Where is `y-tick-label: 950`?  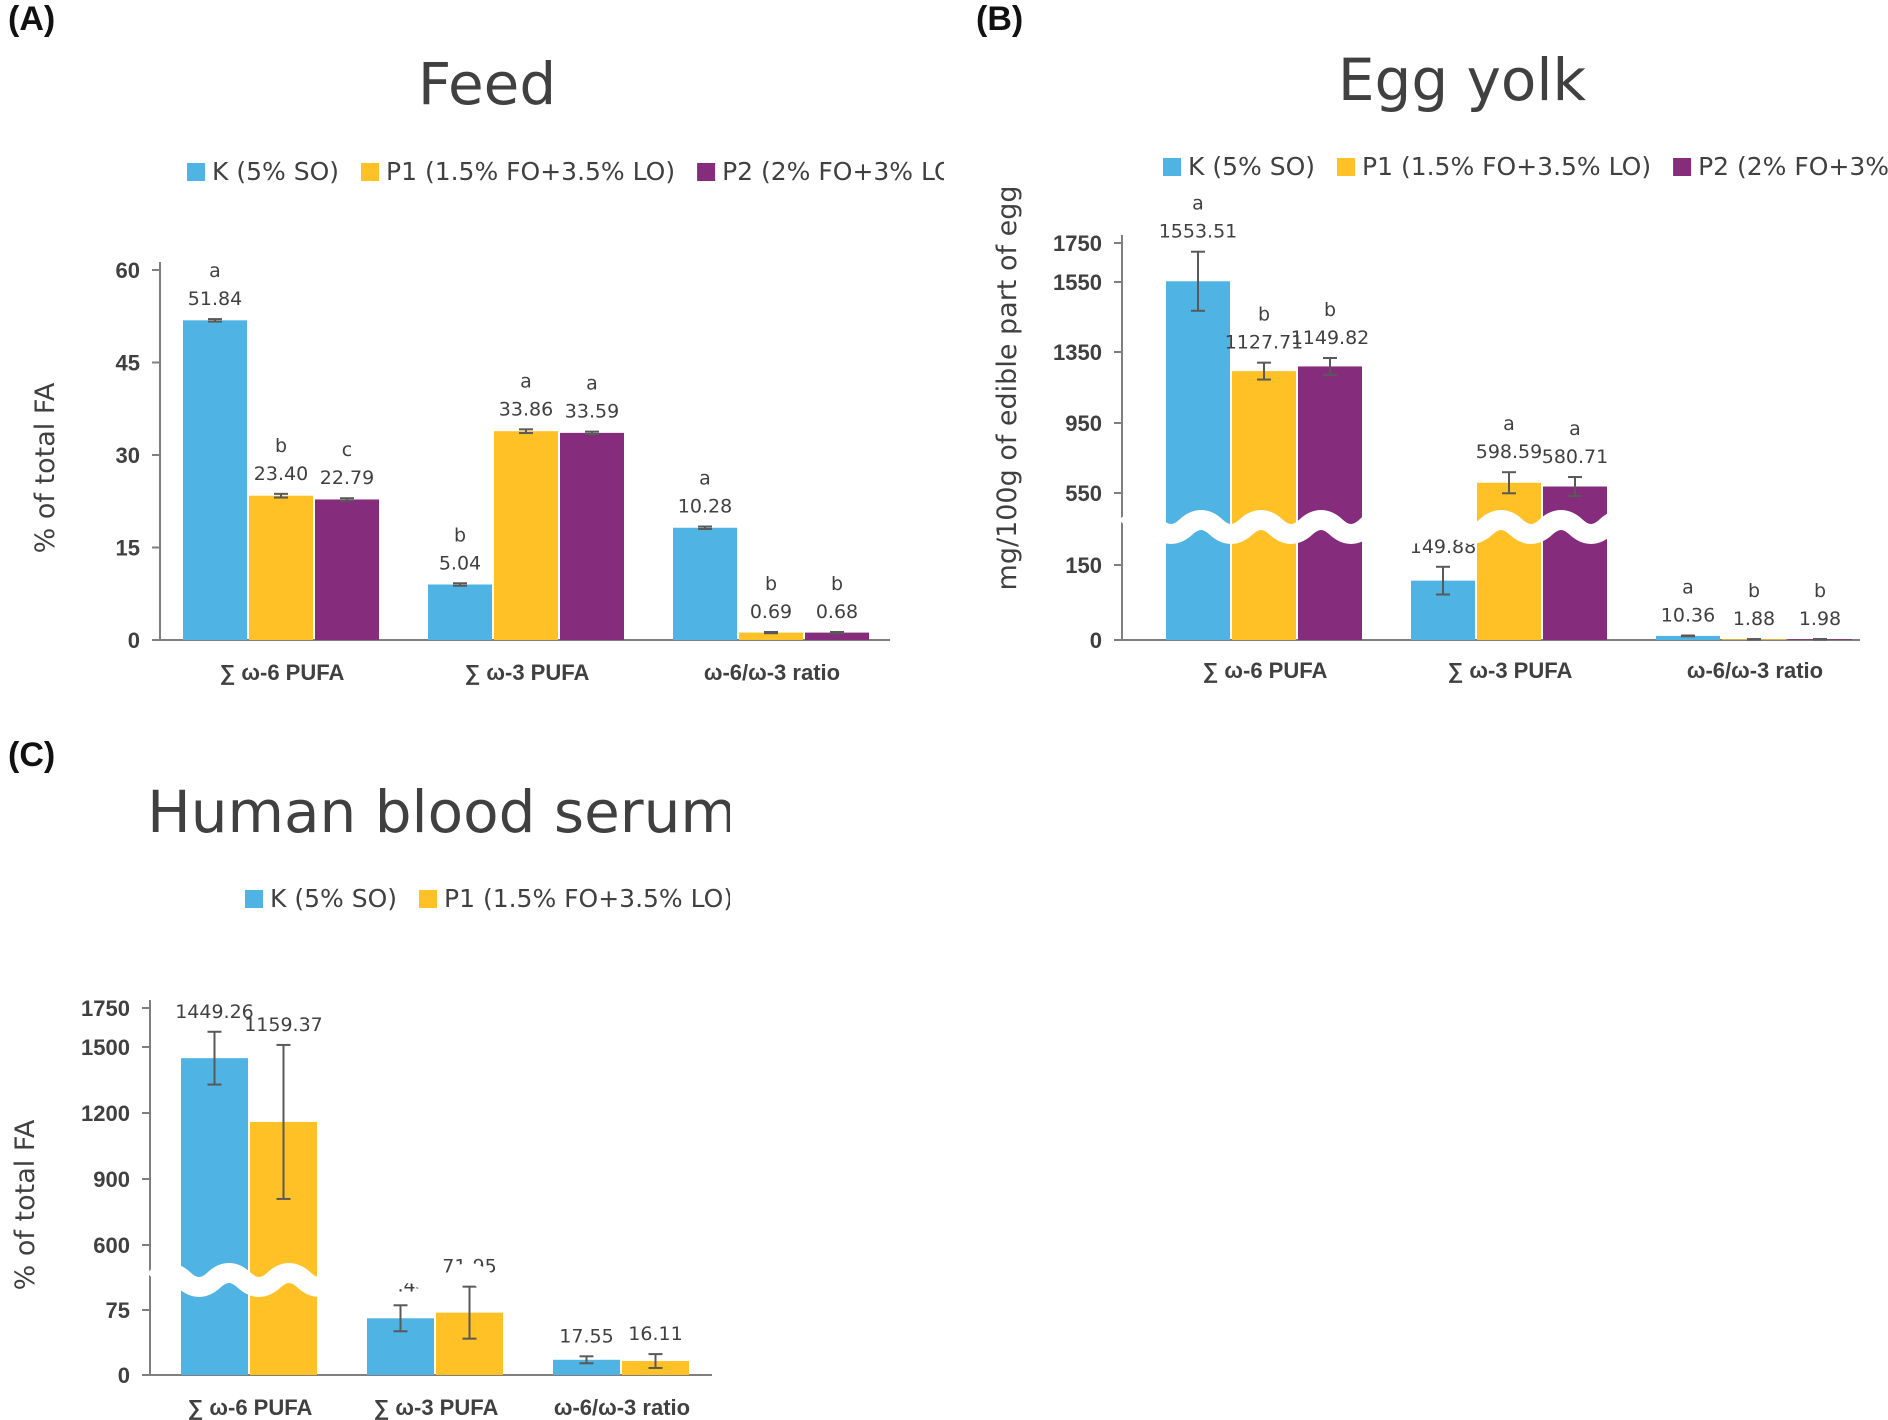
y-tick-label: 950 is located at coordinates (1083, 423).